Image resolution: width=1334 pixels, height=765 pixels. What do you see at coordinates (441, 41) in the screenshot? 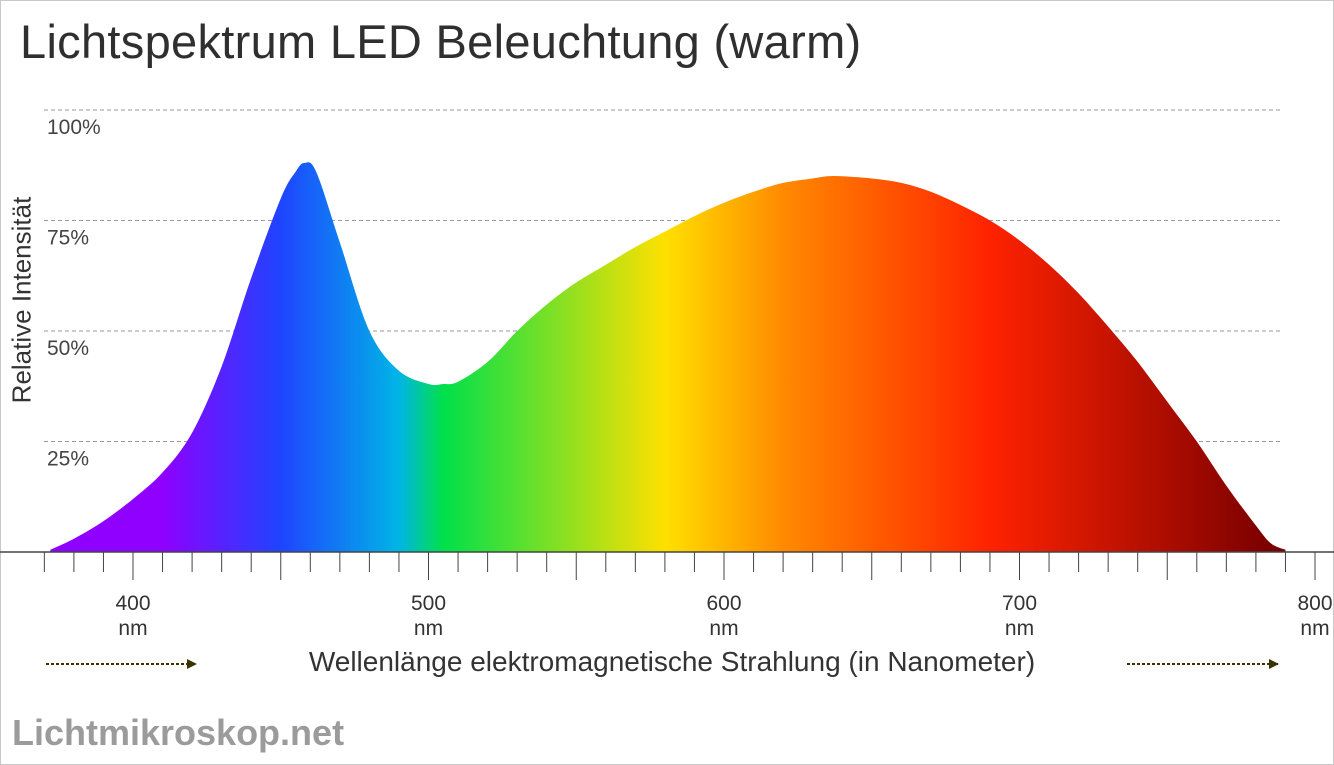
I see `chart-title: Lichtspektrum LED Beleuchtung (warm)` at bounding box center [441, 41].